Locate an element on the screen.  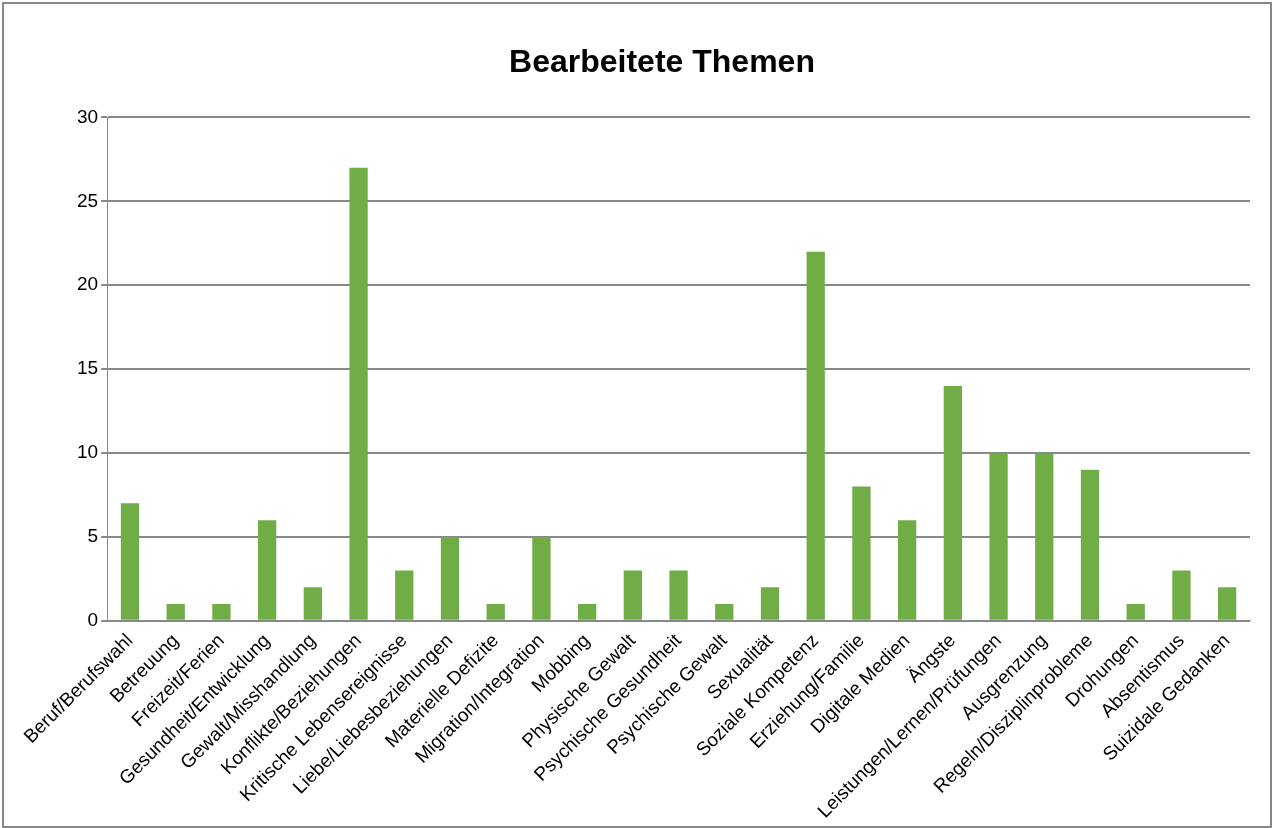
y-tick-label: 10 is located at coordinates (87, 452).